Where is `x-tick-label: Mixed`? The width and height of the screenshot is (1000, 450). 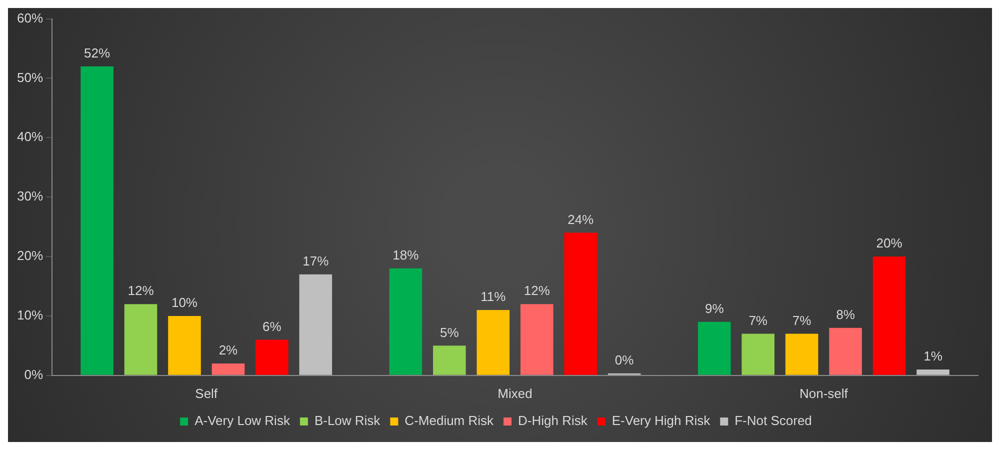
x-tick-label: Mixed is located at coordinates (515, 393).